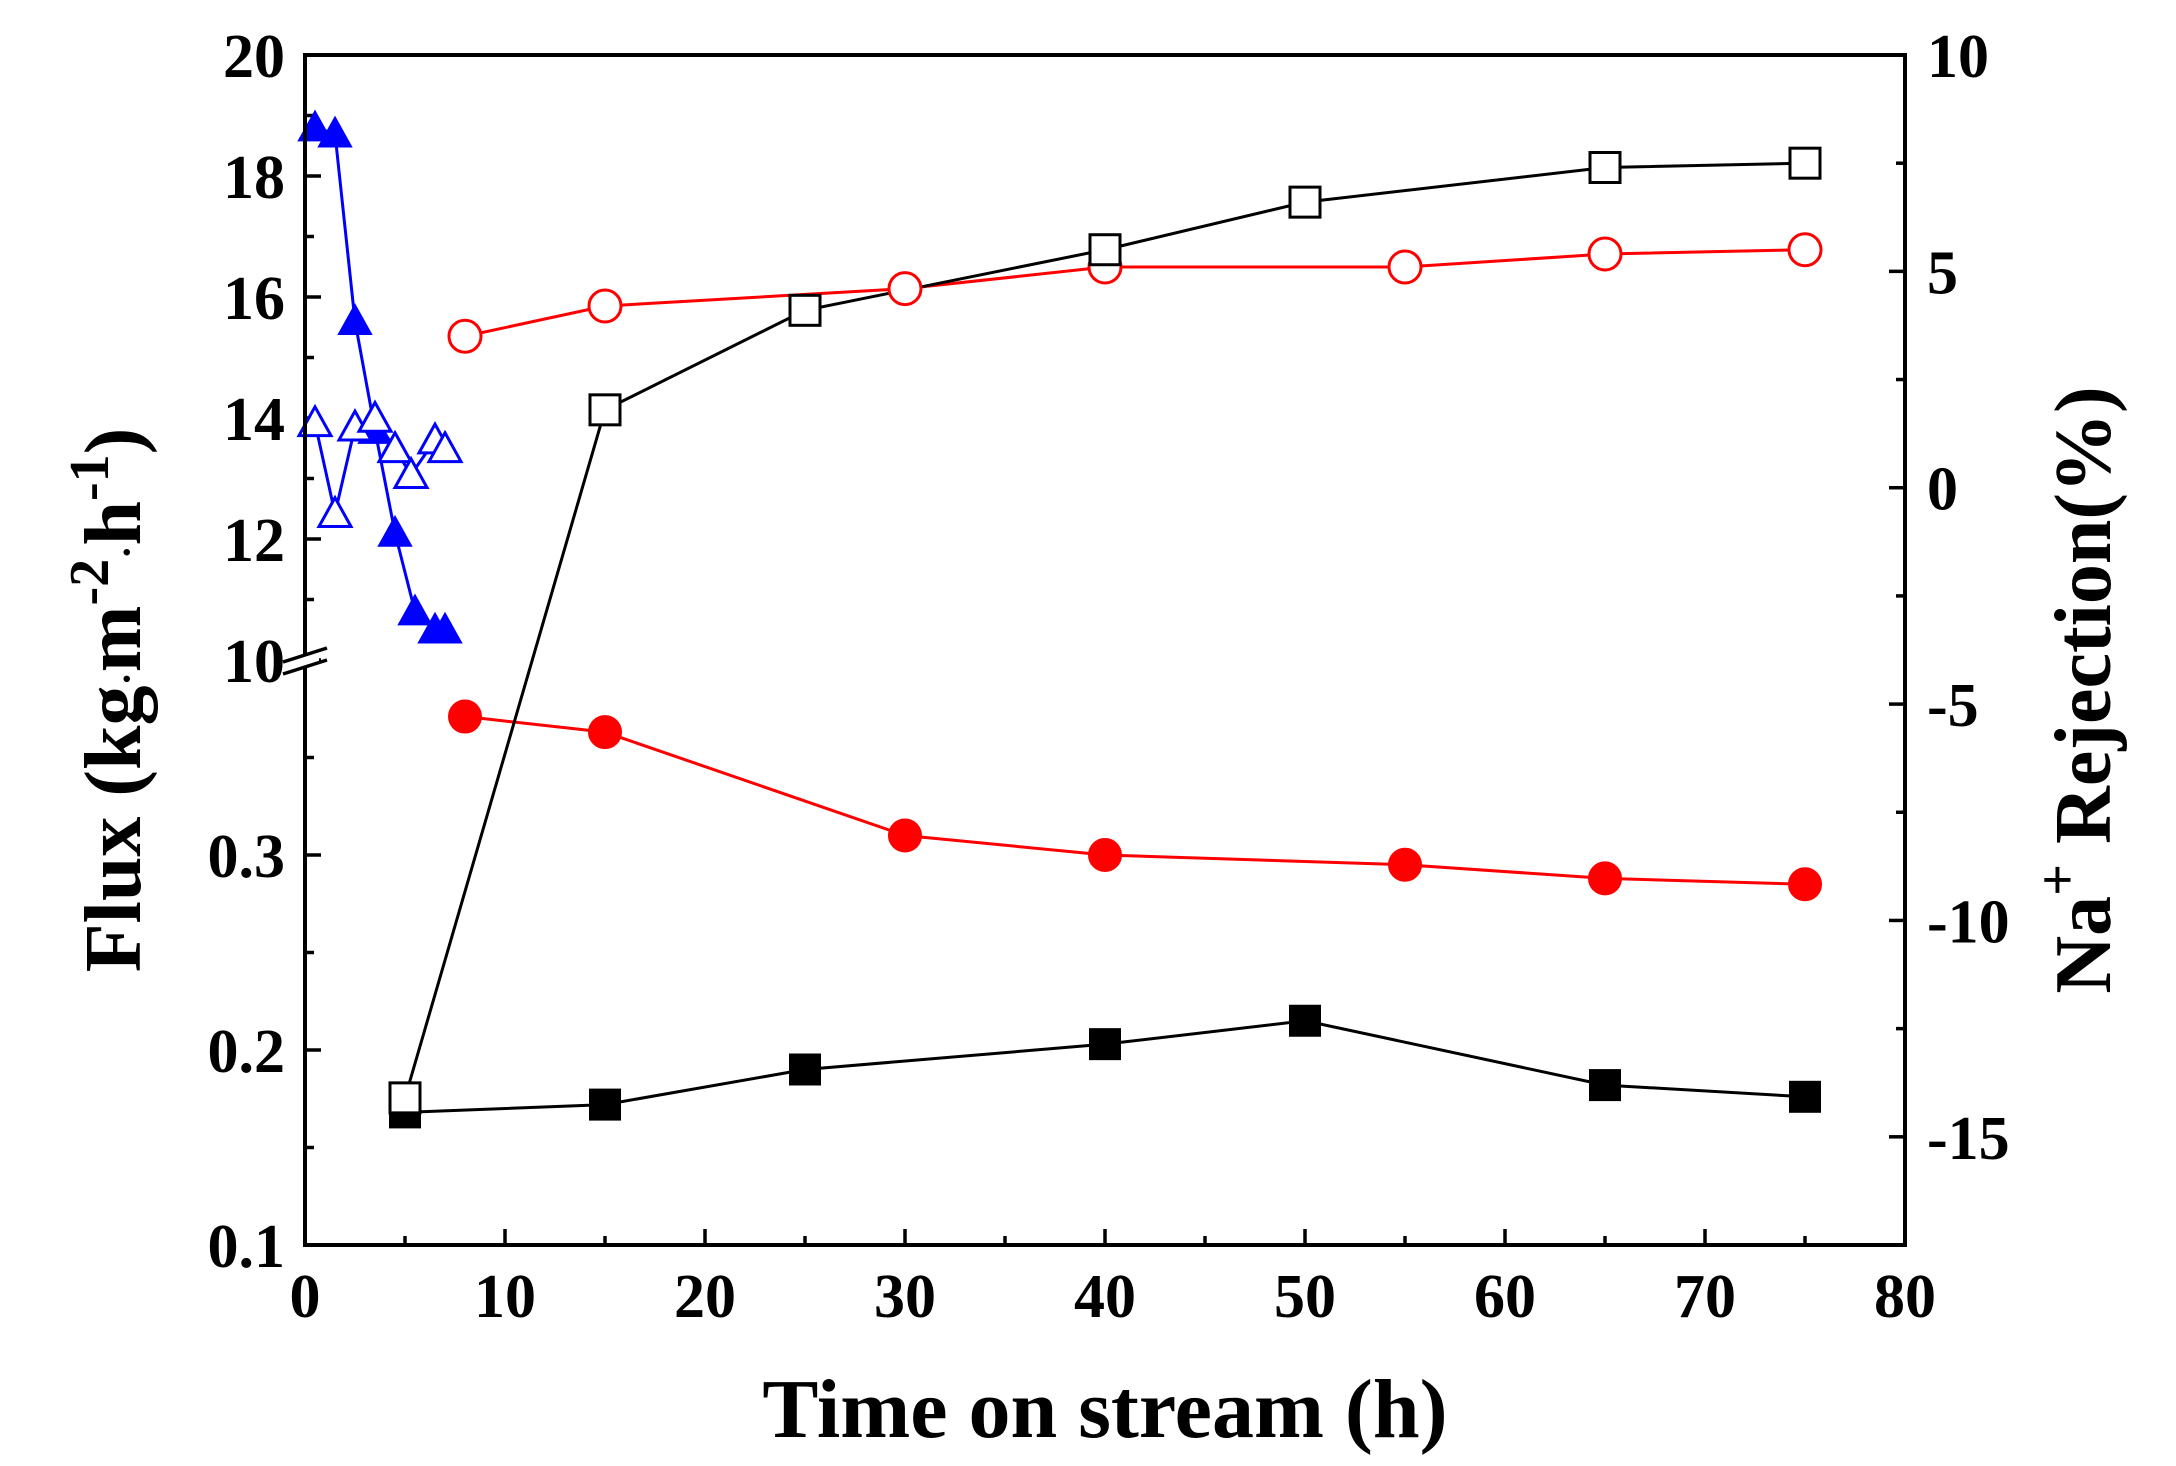 The image size is (2176, 1466). What do you see at coordinates (1505, 1297) in the screenshot?
I see `x-tick-label: 60` at bounding box center [1505, 1297].